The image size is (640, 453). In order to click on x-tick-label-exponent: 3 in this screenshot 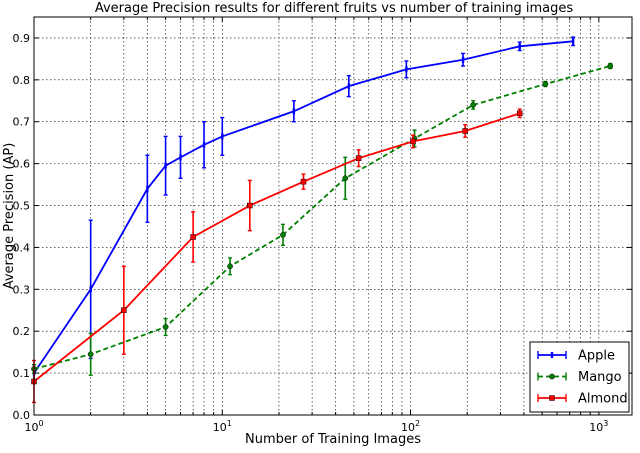, I will do `click(605, 423)`.